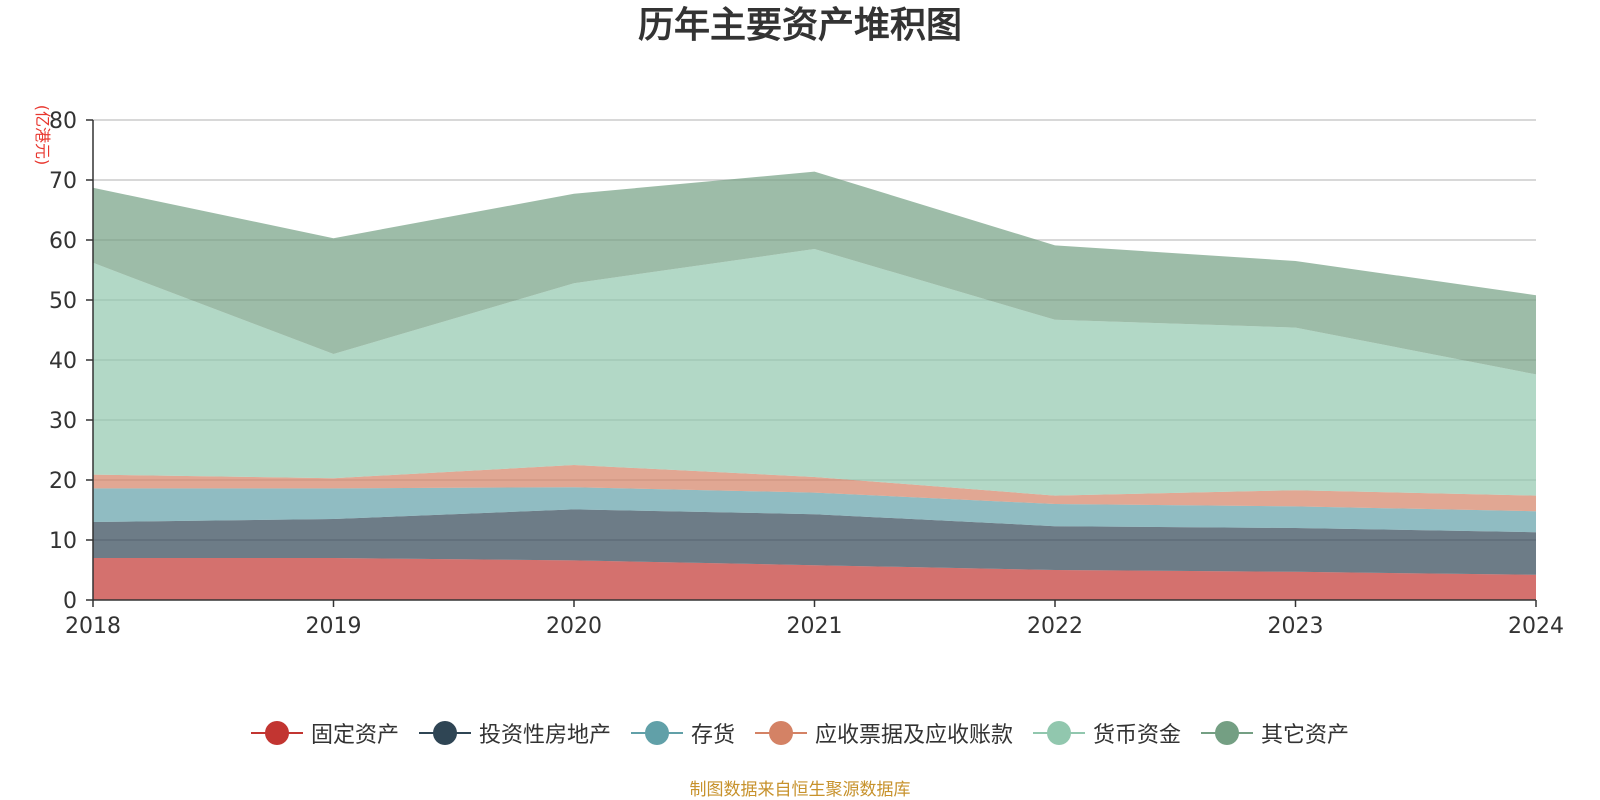 This screenshot has height=800, width=1600. I want to click on legend-label: 其它资产, so click(1305, 735).